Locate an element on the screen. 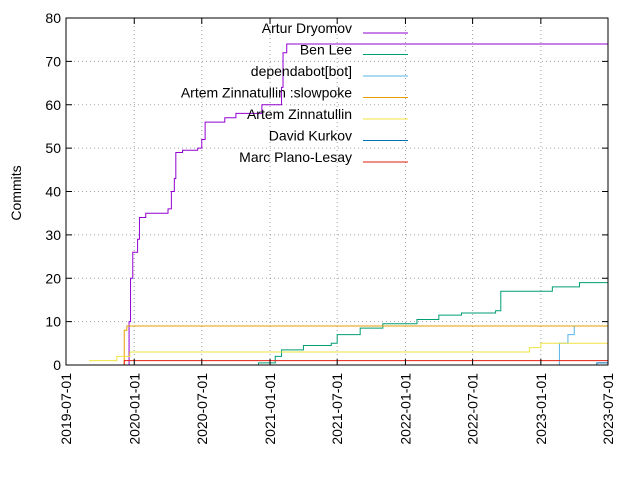  x-tick-label: 2020-01-01 is located at coordinates (134, 409).